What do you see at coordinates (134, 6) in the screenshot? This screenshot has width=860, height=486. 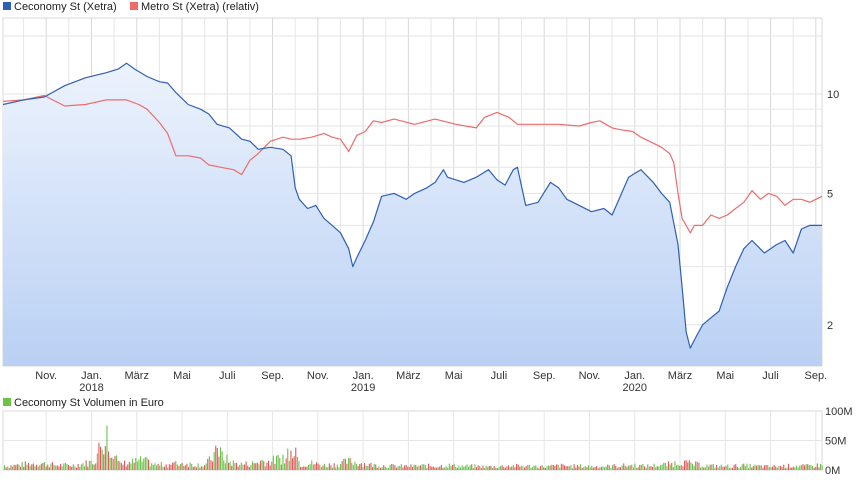 I see `legend-swatch-metro` at bounding box center [134, 6].